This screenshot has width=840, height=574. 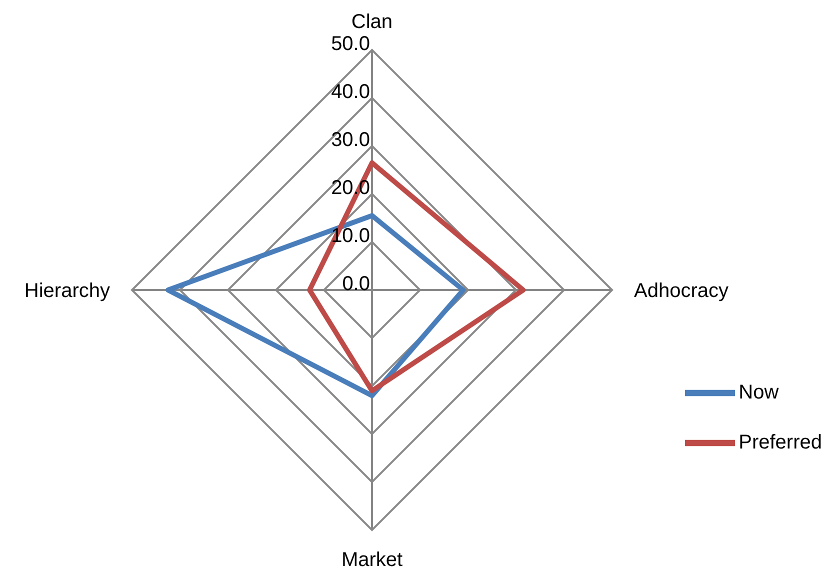 What do you see at coordinates (372, 560) in the screenshot?
I see `spoke-label: Market` at bounding box center [372, 560].